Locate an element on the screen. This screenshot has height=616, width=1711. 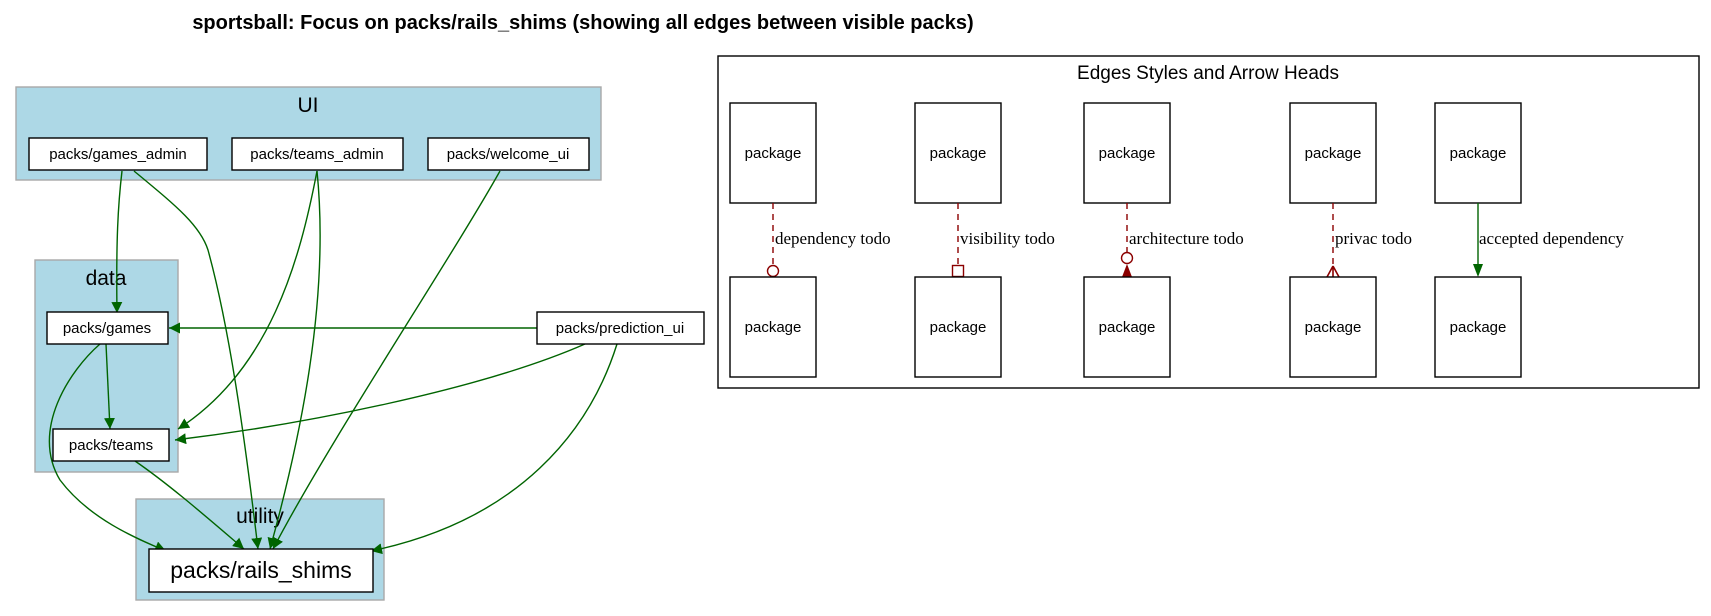
obox-arrowhead-icon is located at coordinates (958, 271).